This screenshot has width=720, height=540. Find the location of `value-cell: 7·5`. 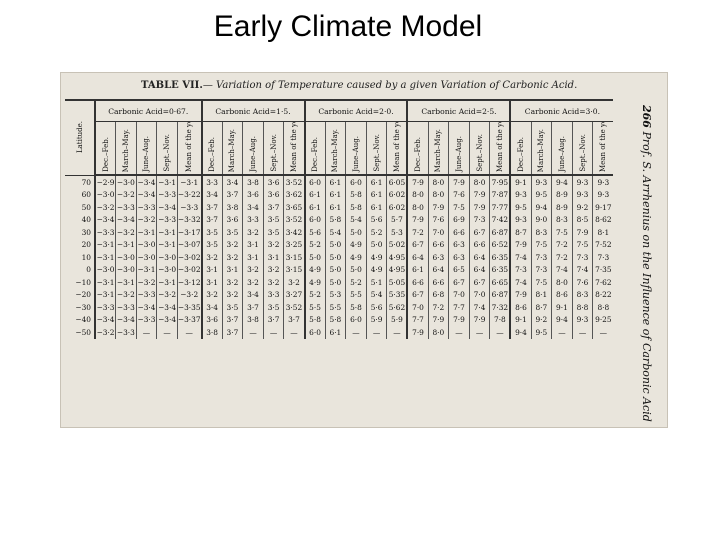

value-cell: 7·5 is located at coordinates (582, 244).